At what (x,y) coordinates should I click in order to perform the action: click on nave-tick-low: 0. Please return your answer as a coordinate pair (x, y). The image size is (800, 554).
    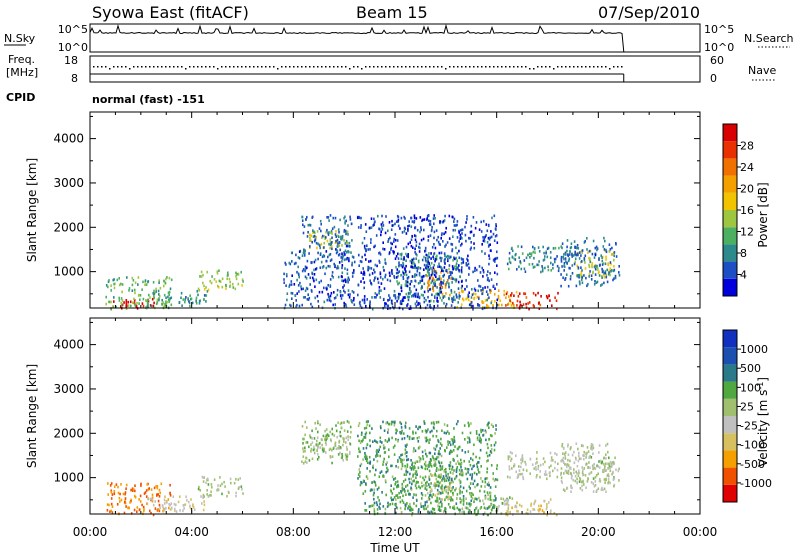
    Looking at the image, I should click on (713, 78).